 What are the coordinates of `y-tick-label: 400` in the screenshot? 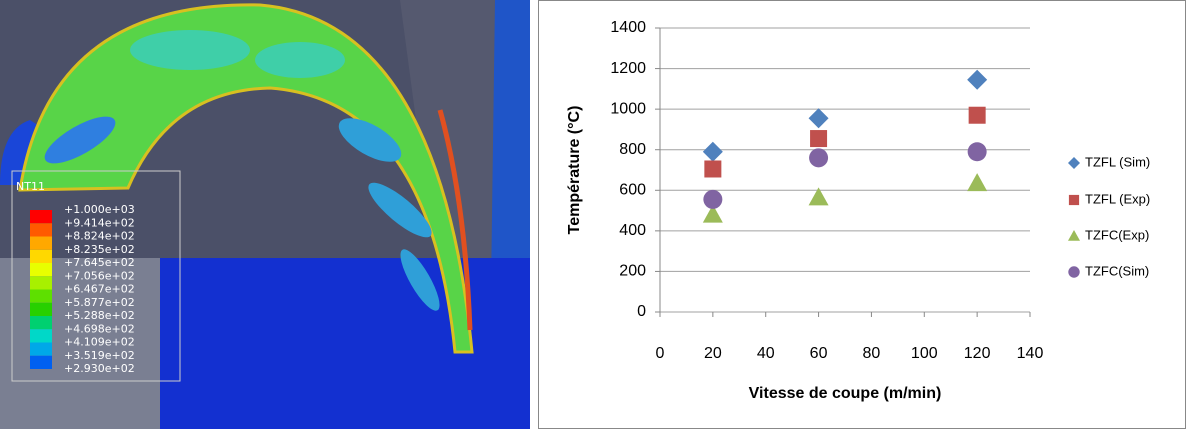 It's located at (632, 230).